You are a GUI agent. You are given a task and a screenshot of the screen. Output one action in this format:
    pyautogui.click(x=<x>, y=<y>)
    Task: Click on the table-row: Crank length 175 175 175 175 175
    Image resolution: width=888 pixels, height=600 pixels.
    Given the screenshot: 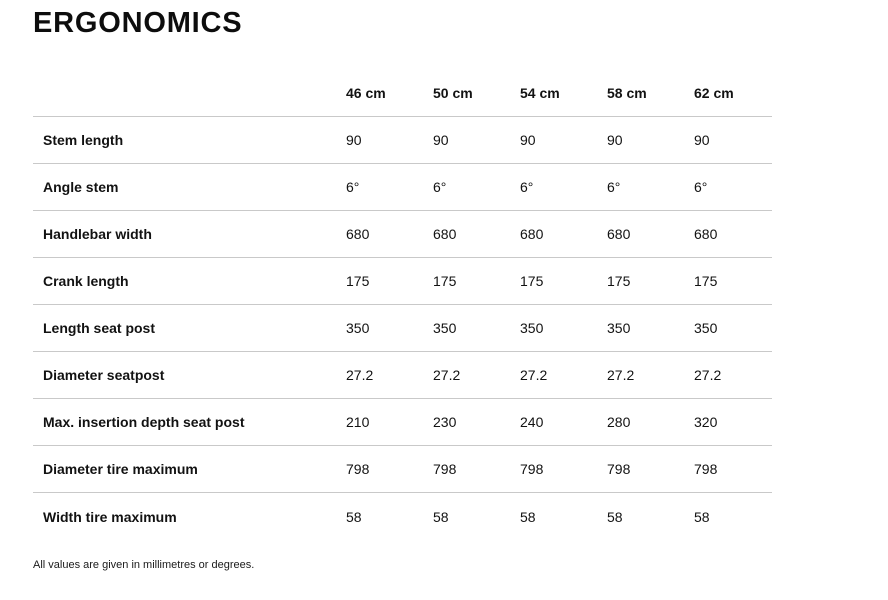 What is the action you would take?
    pyautogui.click(x=402, y=281)
    